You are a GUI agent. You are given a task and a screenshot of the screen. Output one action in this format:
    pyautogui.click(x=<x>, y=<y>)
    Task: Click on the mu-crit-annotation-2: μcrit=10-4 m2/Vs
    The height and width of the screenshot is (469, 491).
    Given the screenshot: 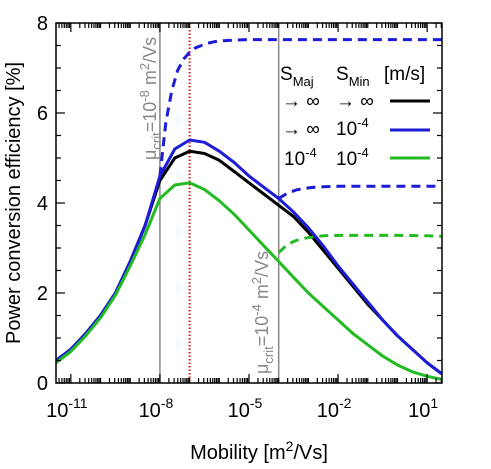 What is the action you would take?
    pyautogui.click(x=262, y=312)
    